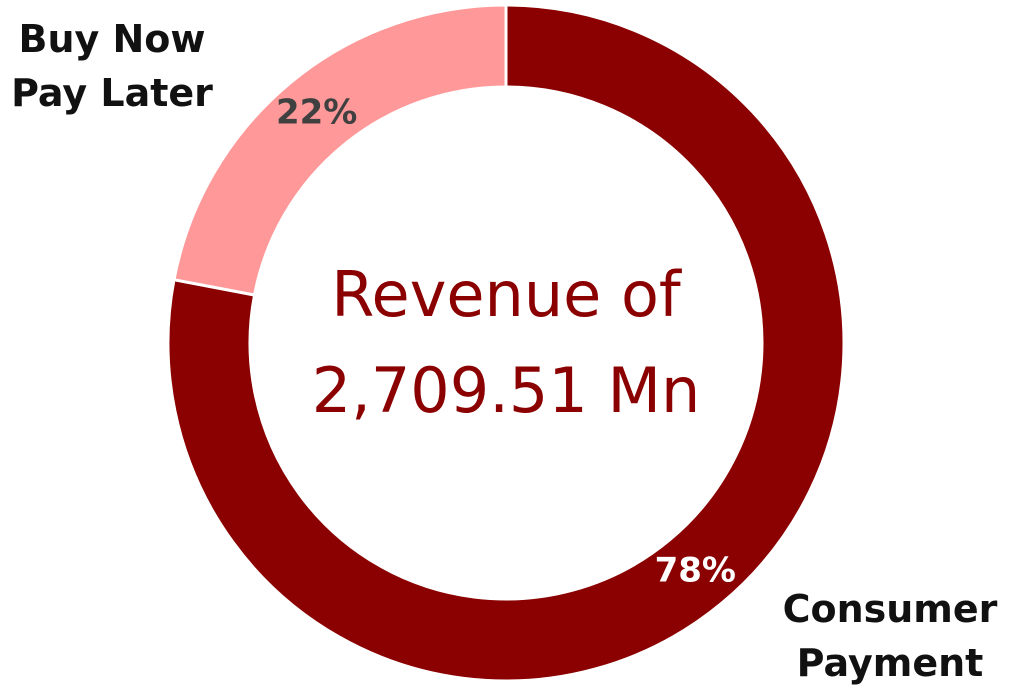 This screenshot has height=695, width=1009. Describe the element at coordinates (695, 570) in the screenshot. I see `value-label: 78%` at that location.